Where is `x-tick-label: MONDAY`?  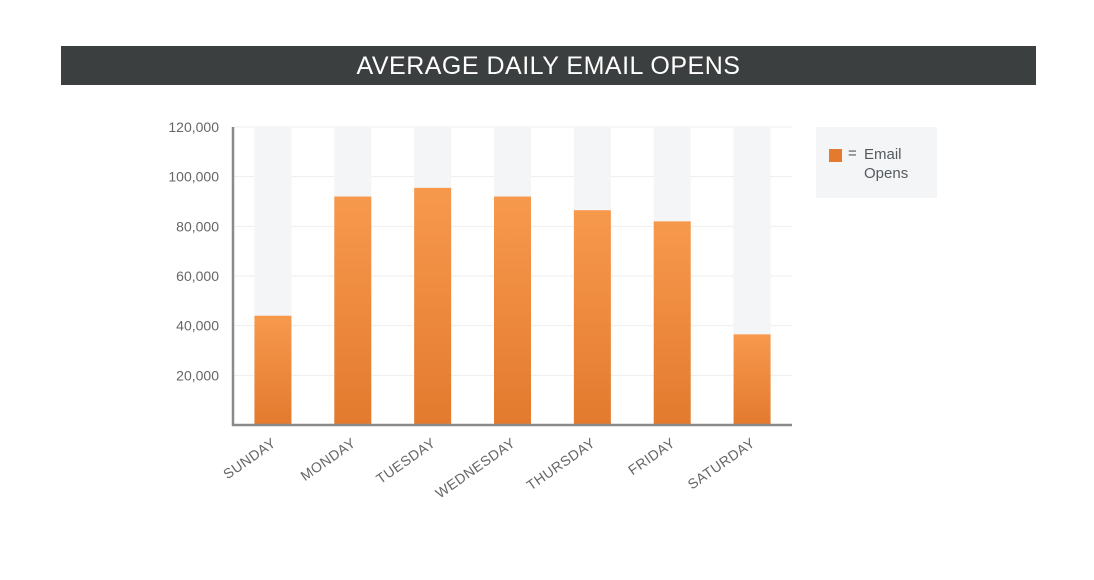
x-tick-label: MONDAY is located at coordinates (327, 459).